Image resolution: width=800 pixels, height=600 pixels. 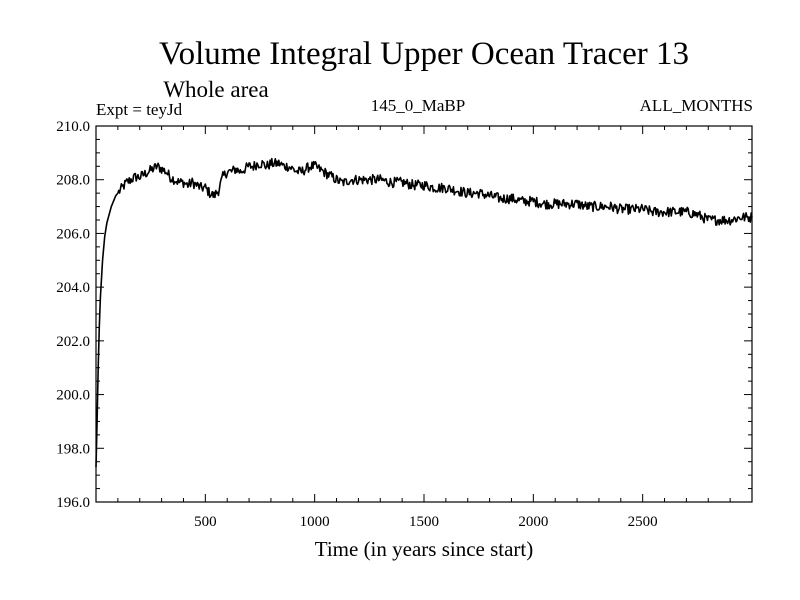 I want to click on y-tick-label: 200.0, so click(x=73, y=396).